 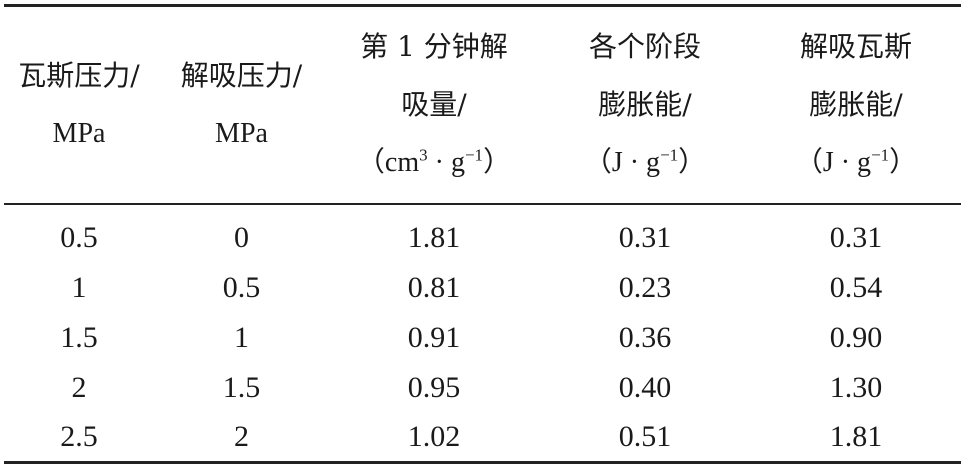 I want to click on header-unit: （cm3 · g−1）, so click(x=434, y=163).